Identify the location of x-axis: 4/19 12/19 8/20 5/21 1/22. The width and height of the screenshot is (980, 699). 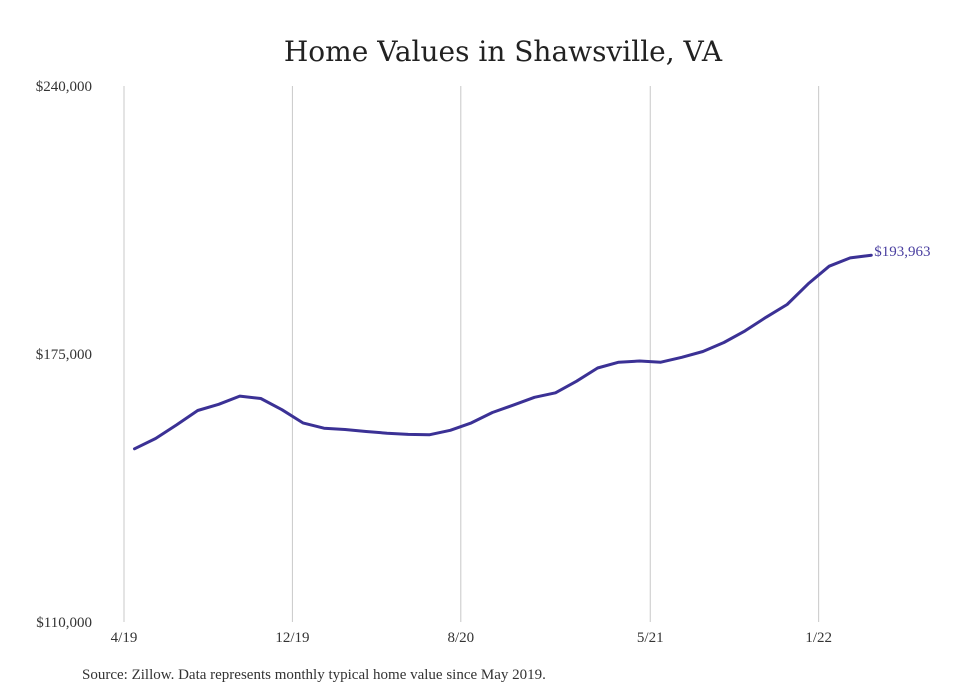
(471, 638).